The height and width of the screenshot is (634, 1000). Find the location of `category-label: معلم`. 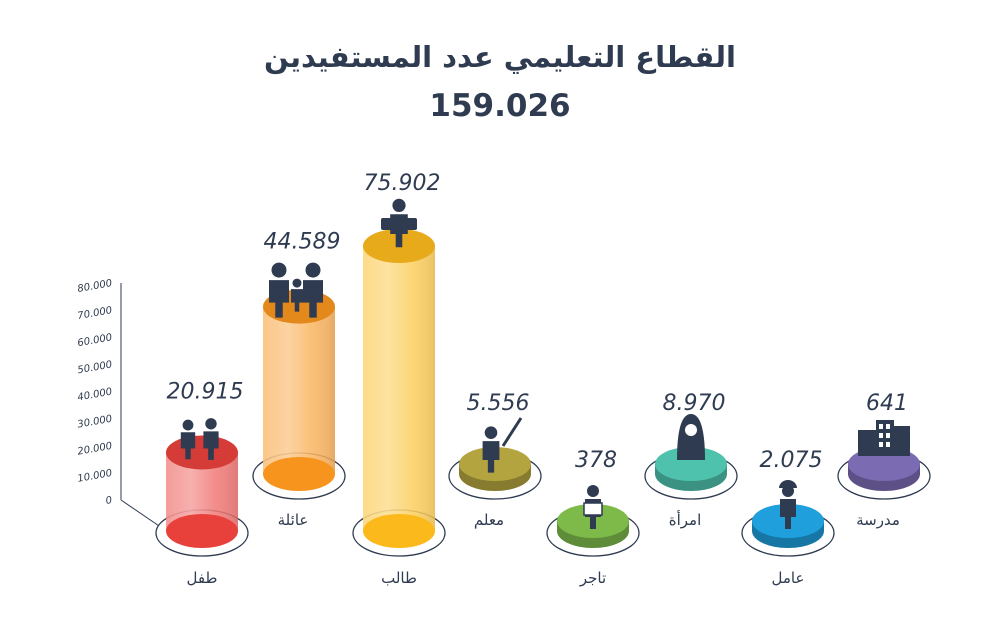

category-label: معلم is located at coordinates (489, 520).